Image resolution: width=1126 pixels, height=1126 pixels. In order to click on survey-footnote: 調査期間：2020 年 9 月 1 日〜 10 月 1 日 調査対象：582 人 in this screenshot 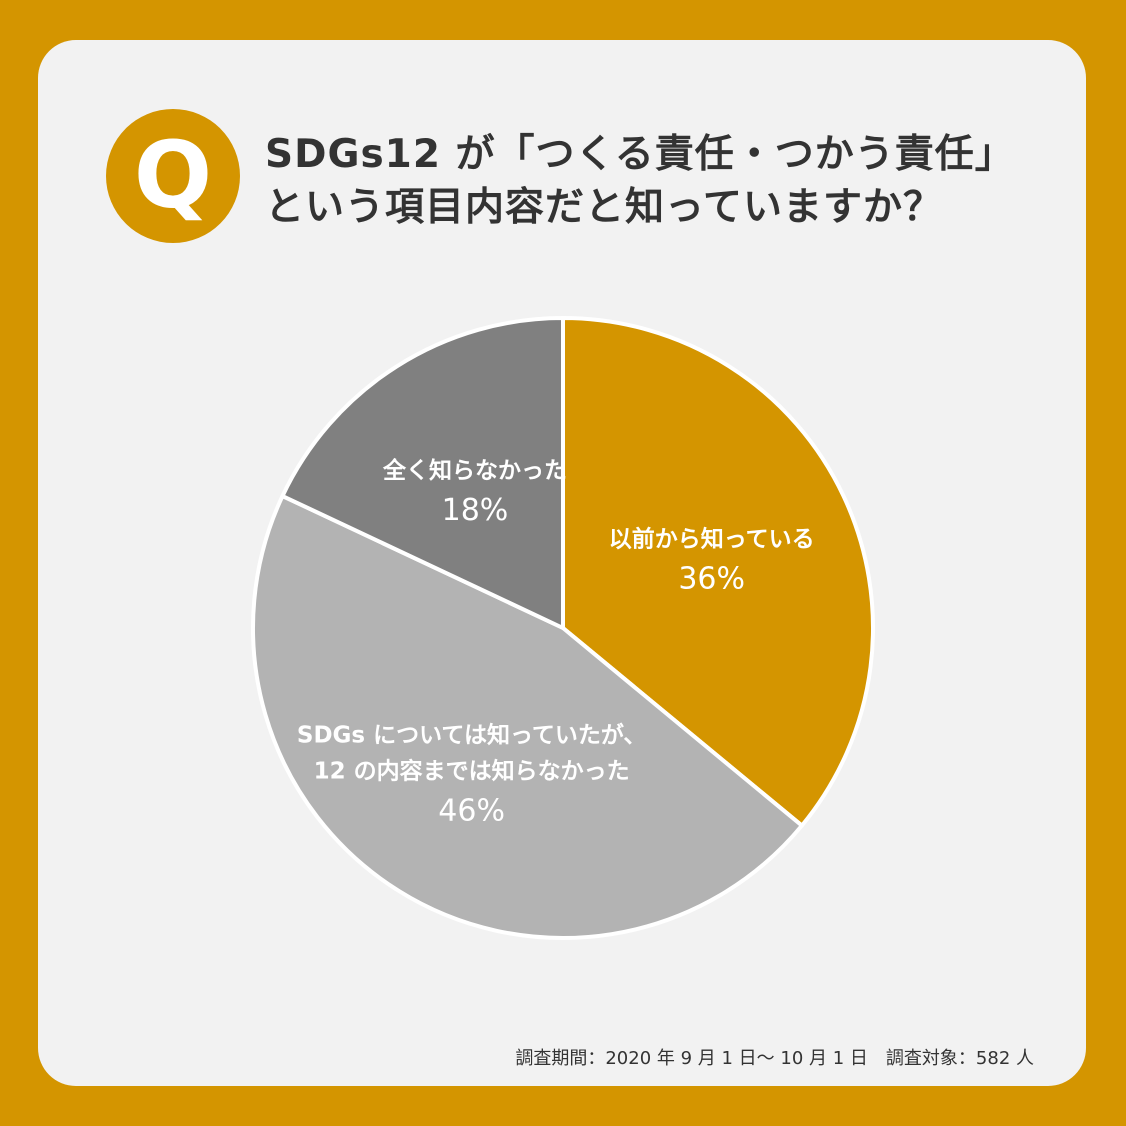, I will do `click(774, 1058)`.